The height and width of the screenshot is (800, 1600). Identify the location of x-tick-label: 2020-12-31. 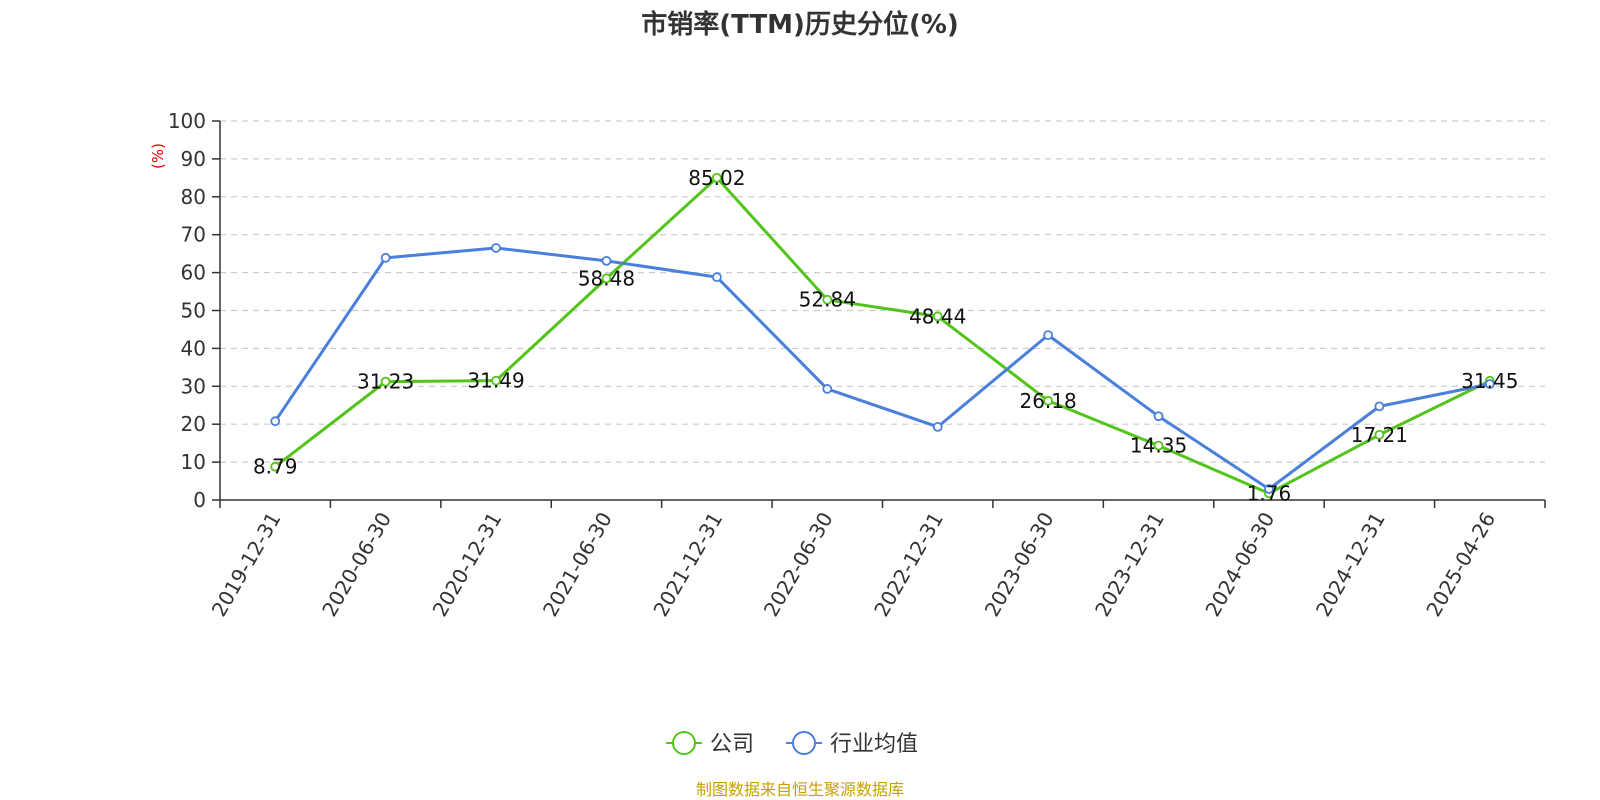
(467, 564).